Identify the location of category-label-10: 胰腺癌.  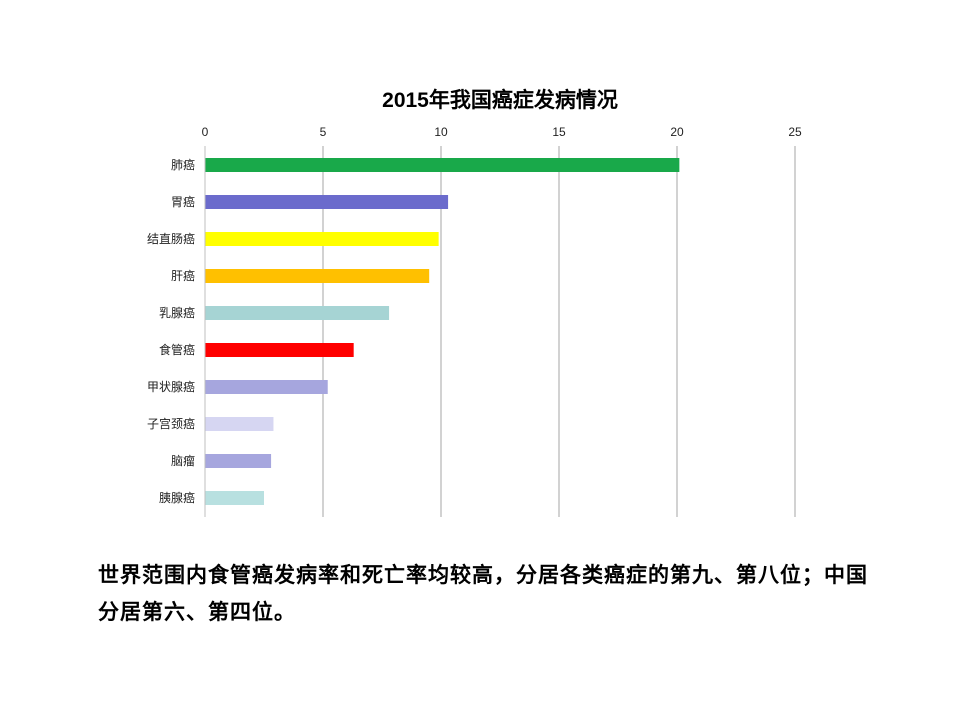
(177, 497).